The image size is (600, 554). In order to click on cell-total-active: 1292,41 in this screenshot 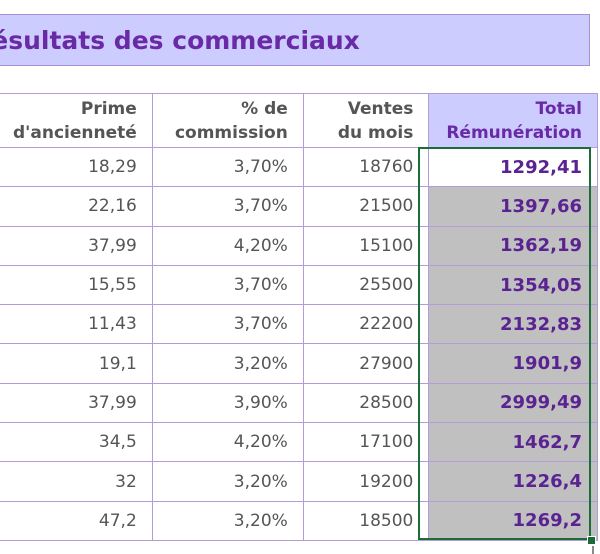, I will do `click(513, 167)`.